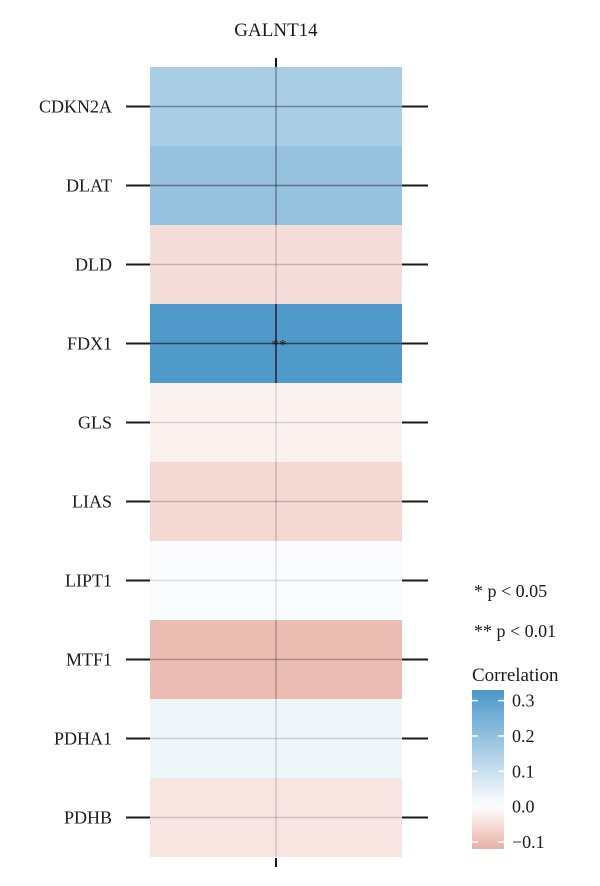  I want to click on heatmap-cell-cdkn2a, so click(276, 106).